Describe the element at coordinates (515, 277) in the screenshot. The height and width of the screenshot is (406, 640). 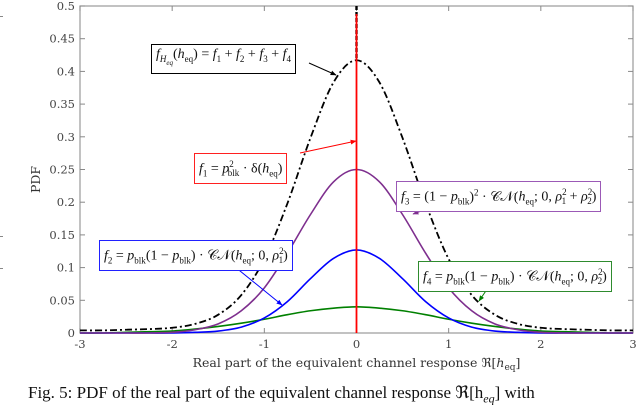
I see `annotation-f4: f4 = pblk(1 − pblk) · 𝒞𝒩(heq; 0, ρ22)` at that location.